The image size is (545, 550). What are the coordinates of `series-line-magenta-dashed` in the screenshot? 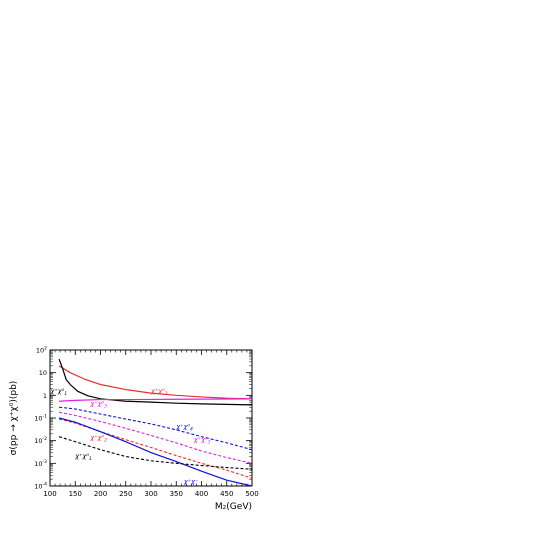 It's located at (155, 437).